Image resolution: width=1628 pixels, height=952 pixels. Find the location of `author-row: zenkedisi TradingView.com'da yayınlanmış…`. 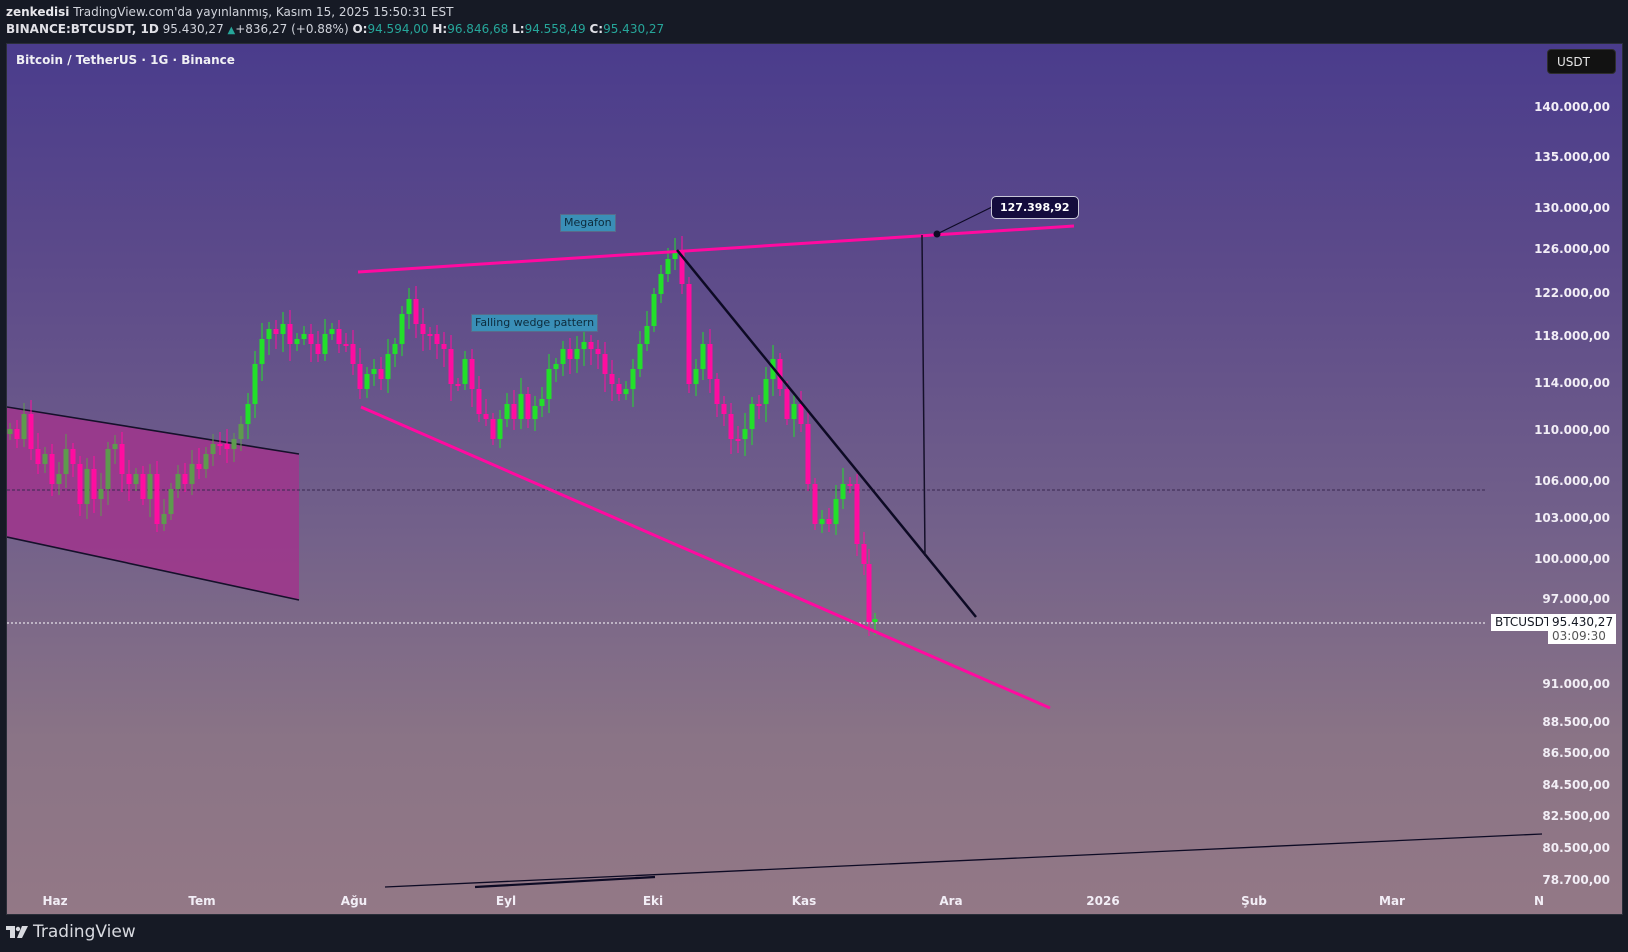

author-row: zenkedisi TradingView.com'da yayınlanmış… is located at coordinates (335, 12).